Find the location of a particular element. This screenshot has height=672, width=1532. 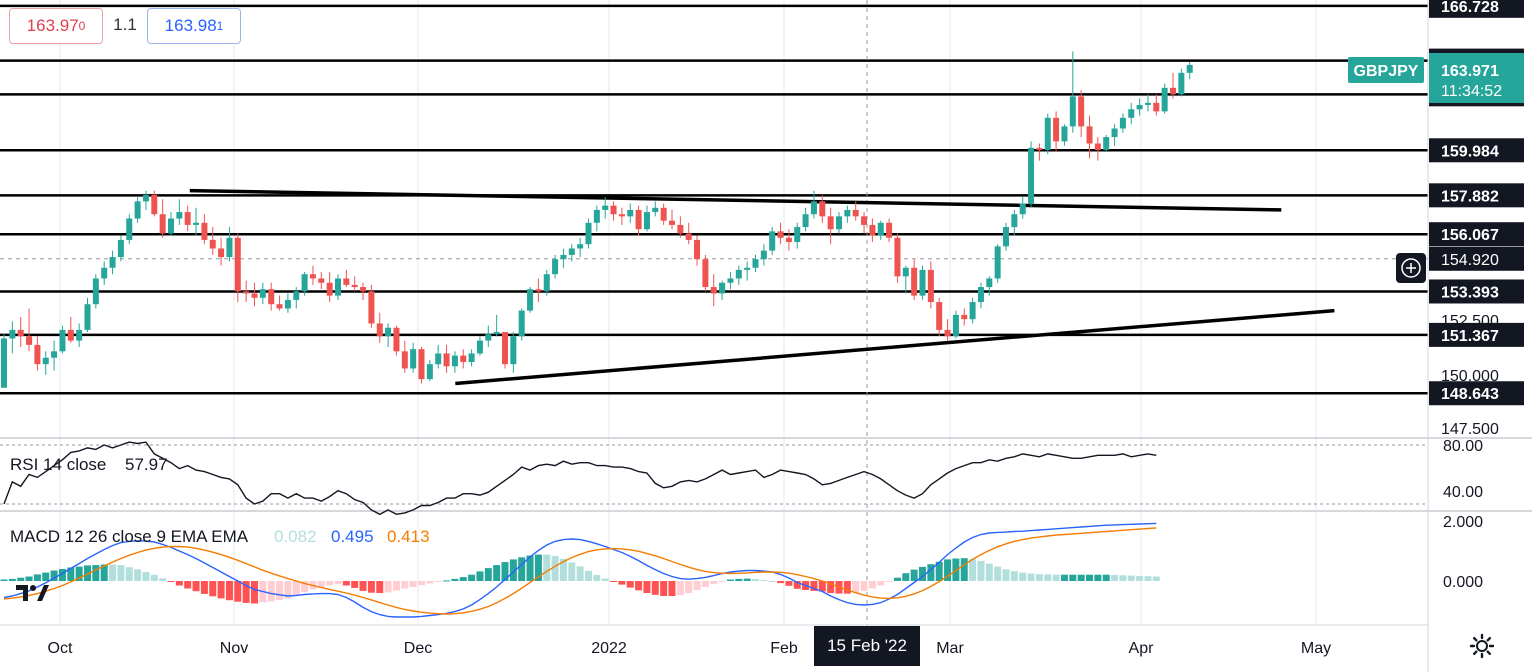

tradingview-logo-icon is located at coordinates (32, 592).